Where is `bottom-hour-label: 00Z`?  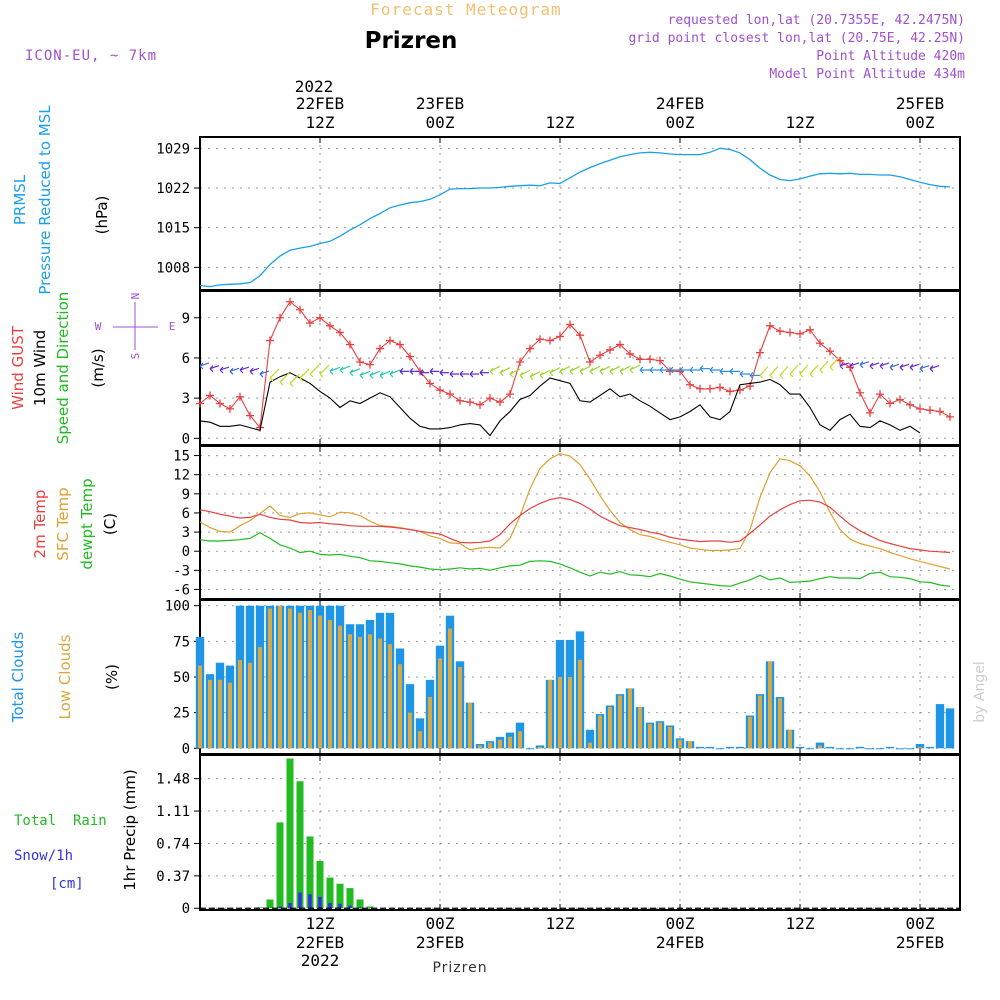 bottom-hour-label: 00Z is located at coordinates (440, 923).